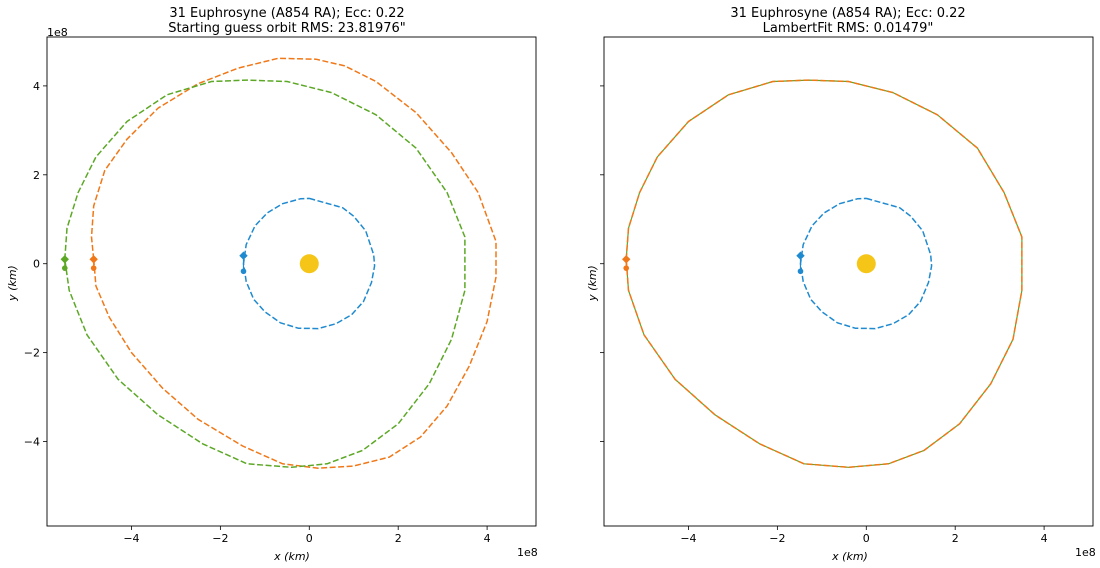 This screenshot has height=568, width=1100. I want to click on right-earth-diamond-marker, so click(800, 255).